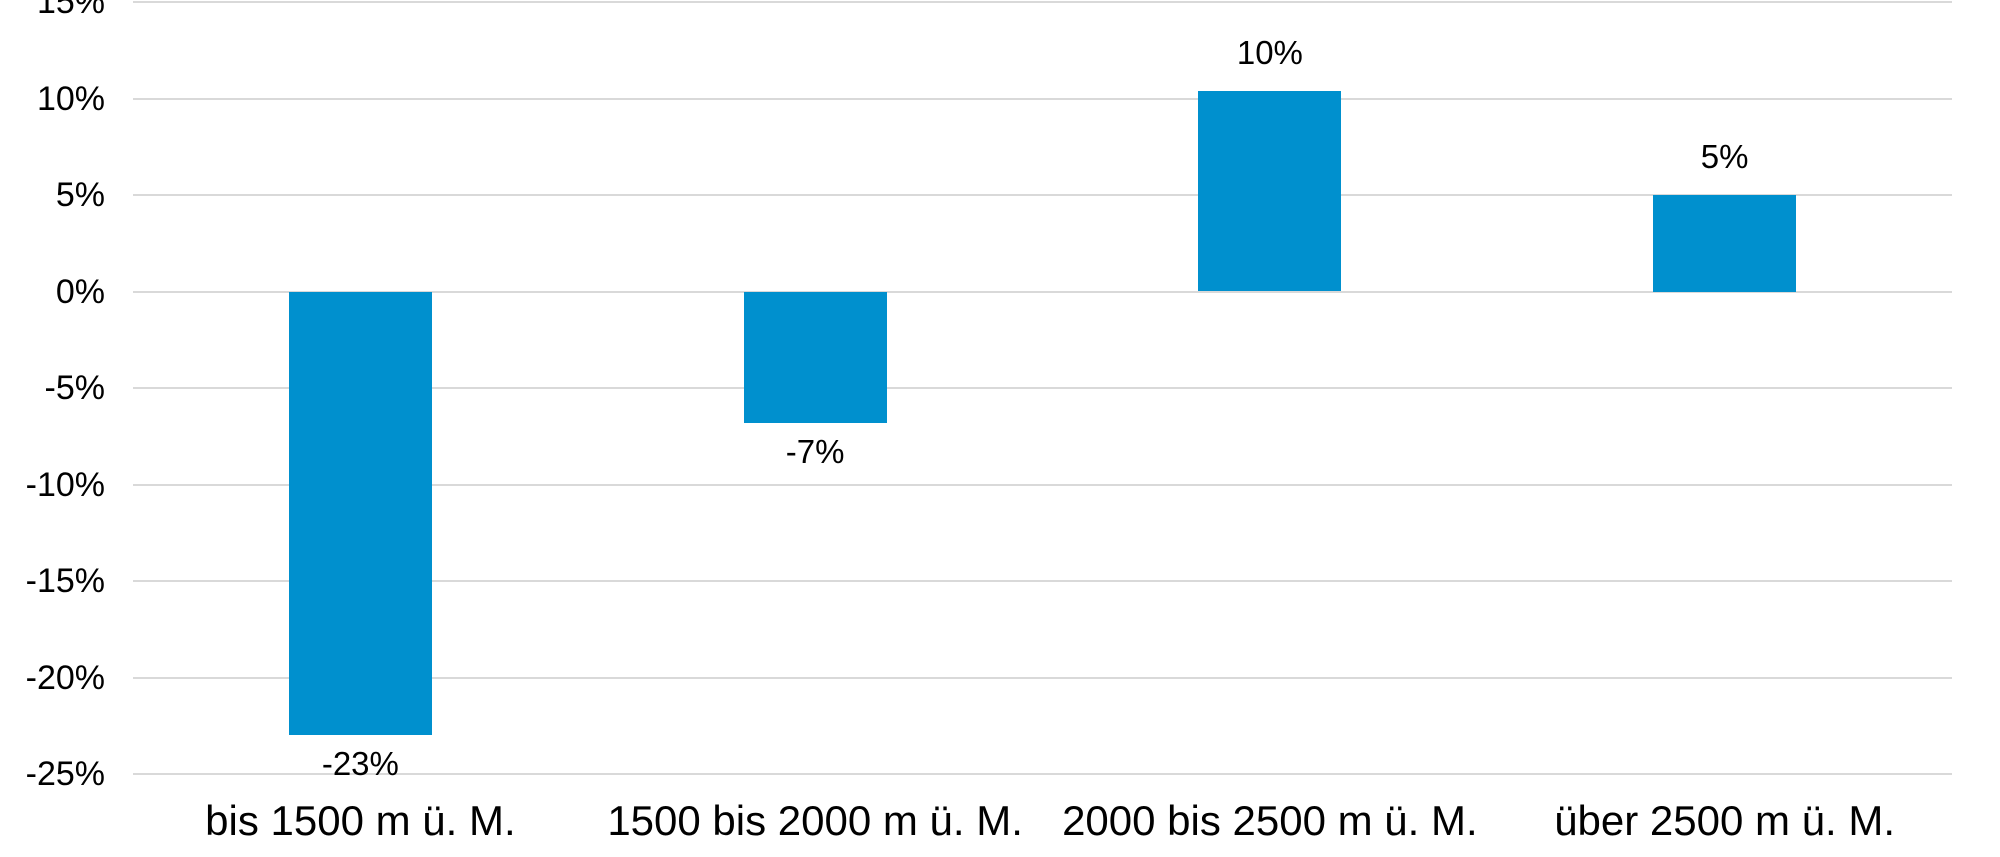 The height and width of the screenshot is (857, 2000). What do you see at coordinates (70, 10) in the screenshot?
I see `y-axis-tick-label: 15%` at bounding box center [70, 10].